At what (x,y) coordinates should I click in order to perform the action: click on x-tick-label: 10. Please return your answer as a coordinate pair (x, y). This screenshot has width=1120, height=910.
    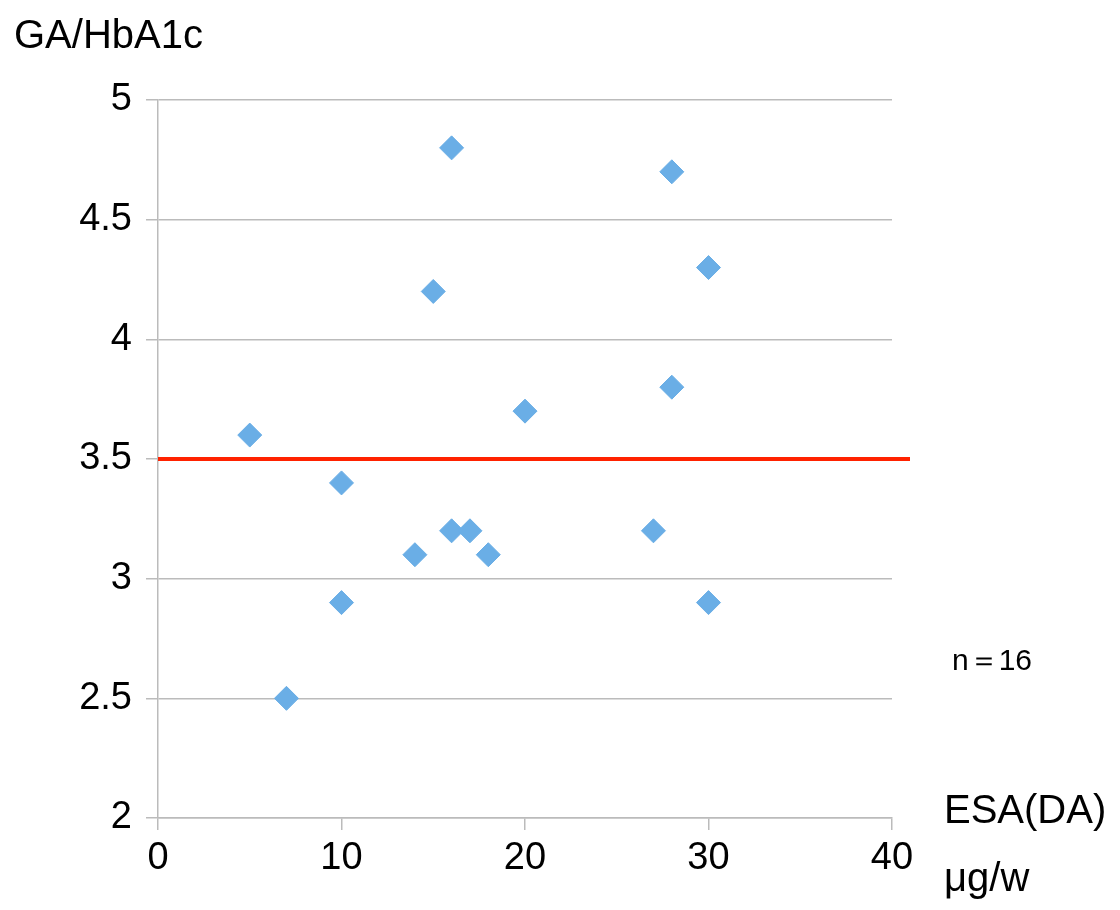
    Looking at the image, I should click on (341, 856).